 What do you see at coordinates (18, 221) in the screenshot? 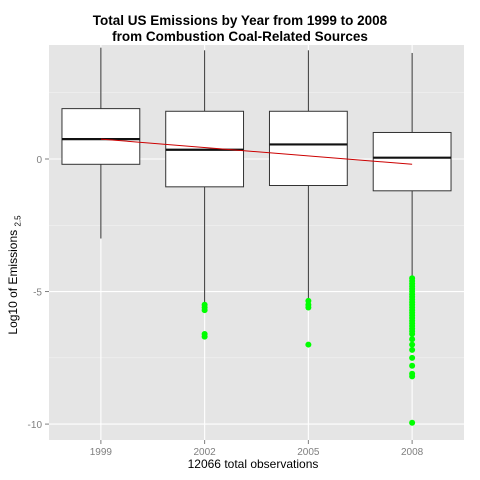
I see `y-axis-label-subscript: 2.5` at bounding box center [18, 221].